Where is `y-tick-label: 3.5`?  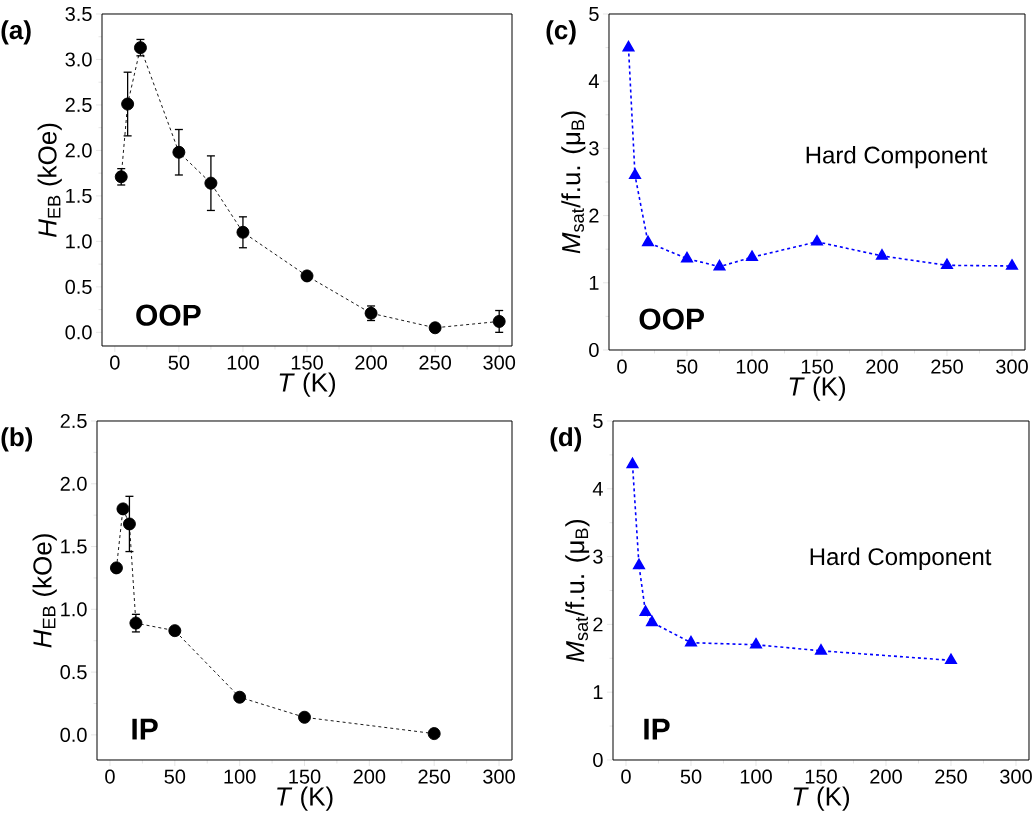
y-tick-label: 3.5 is located at coordinates (78, 14).